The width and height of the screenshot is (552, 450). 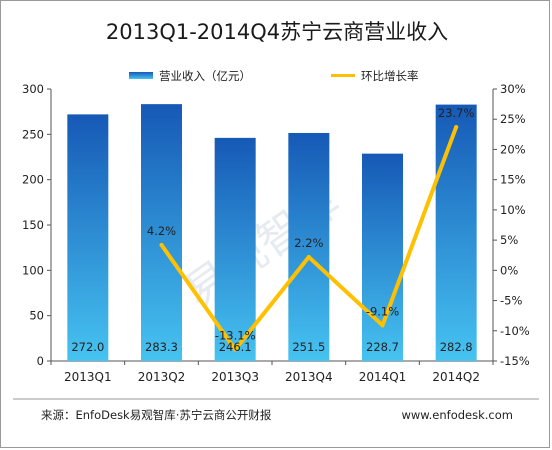 What do you see at coordinates (161, 347) in the screenshot?
I see `revenue-bar-label: 283.3` at bounding box center [161, 347].